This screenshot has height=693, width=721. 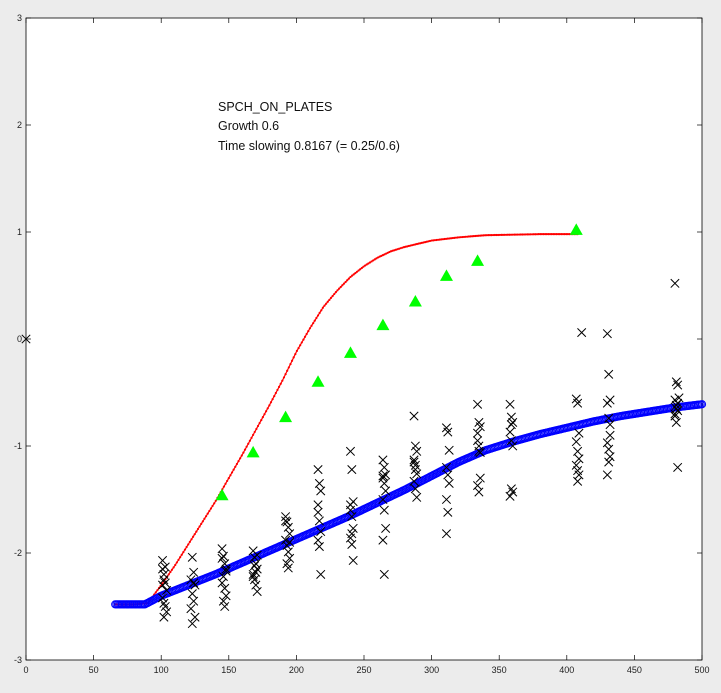 I want to click on annotation-line-1: SPCH_ON_PLATES, so click(x=275, y=107).